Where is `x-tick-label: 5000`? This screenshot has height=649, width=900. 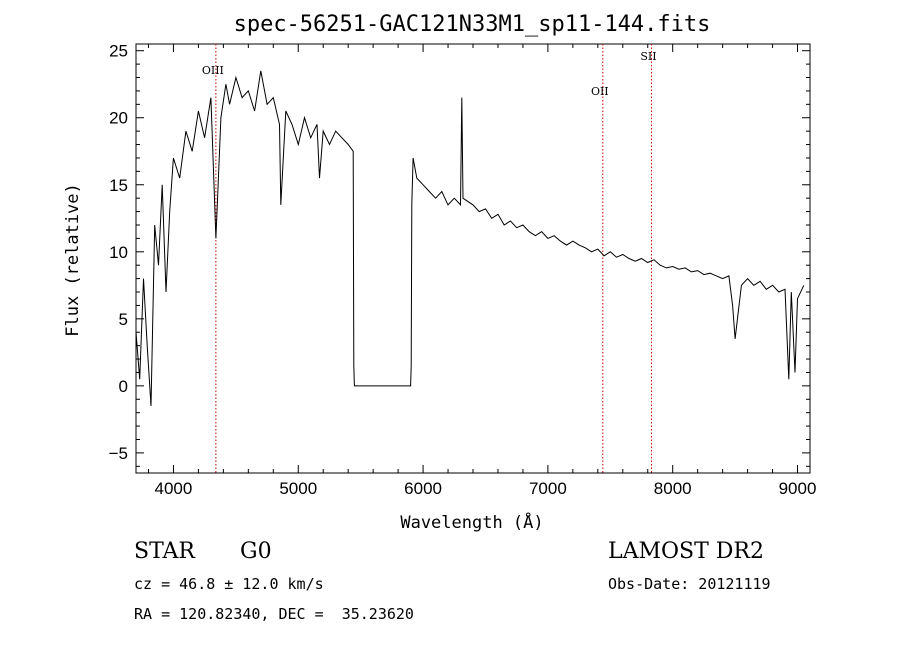 x-tick-label: 5000 is located at coordinates (298, 488).